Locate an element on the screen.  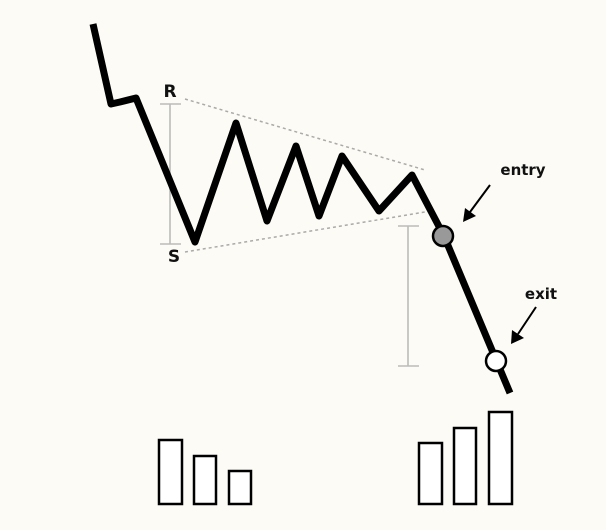
volume-bars-consolidation is located at coordinates (205, 472).